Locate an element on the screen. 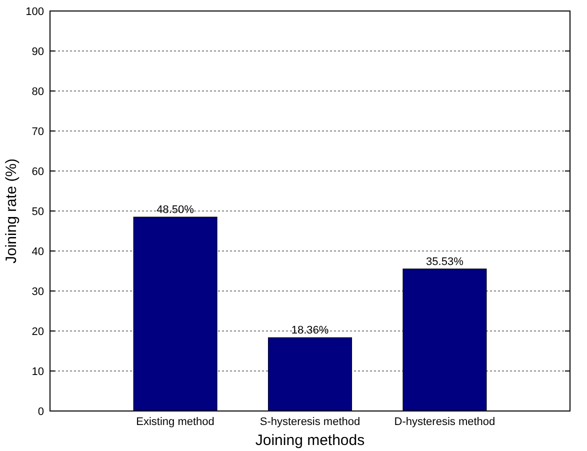 This screenshot has height=451, width=587. x-tick-label: Existing method is located at coordinates (175, 422).